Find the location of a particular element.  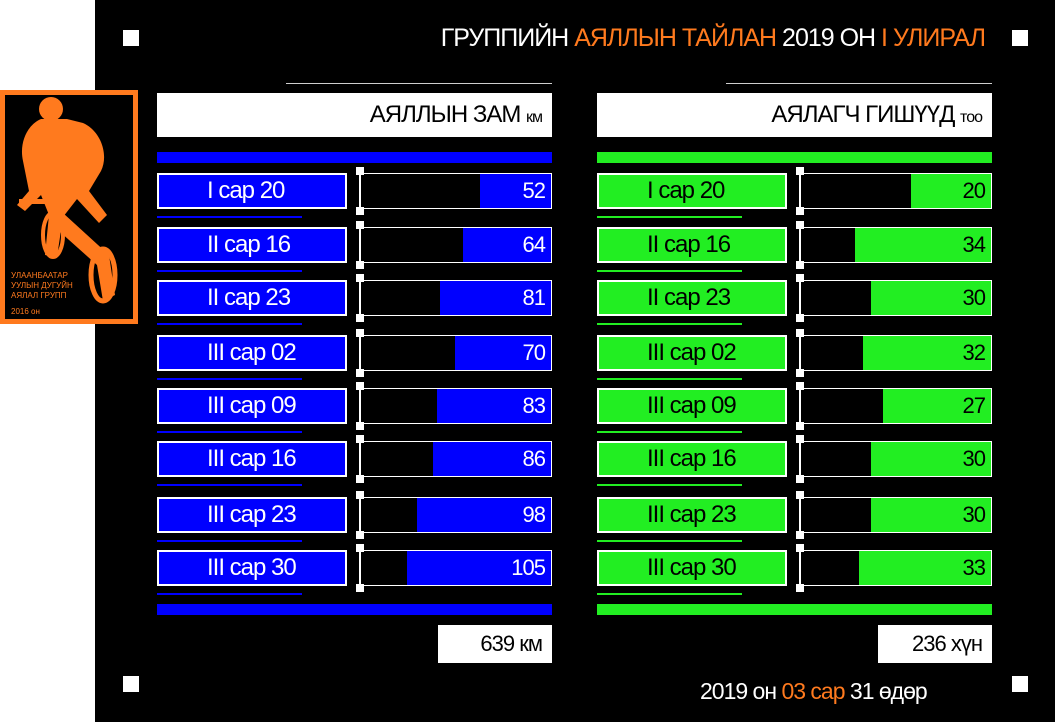

riders-bar-track: 34 is located at coordinates (896, 245).